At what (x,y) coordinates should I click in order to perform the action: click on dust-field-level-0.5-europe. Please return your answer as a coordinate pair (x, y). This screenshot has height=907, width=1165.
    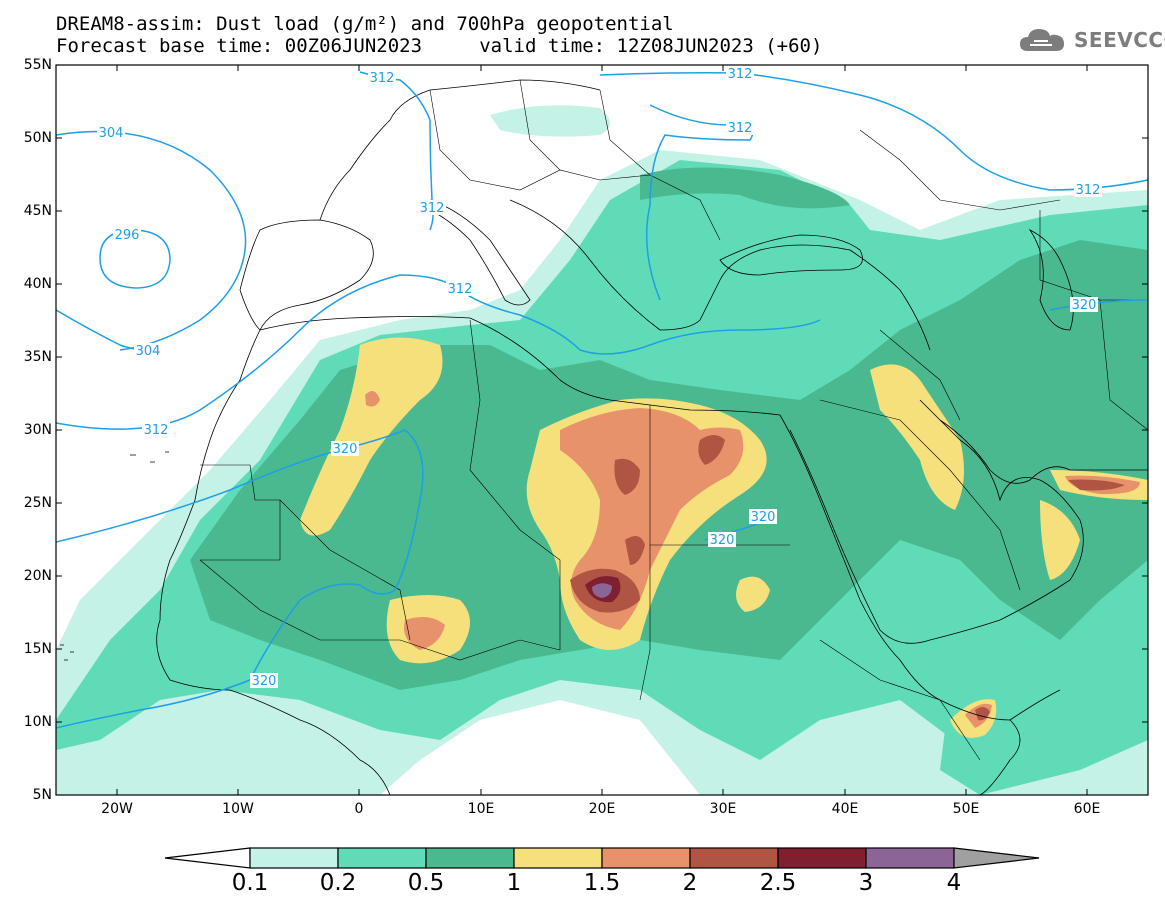
    Looking at the image, I should click on (745, 188).